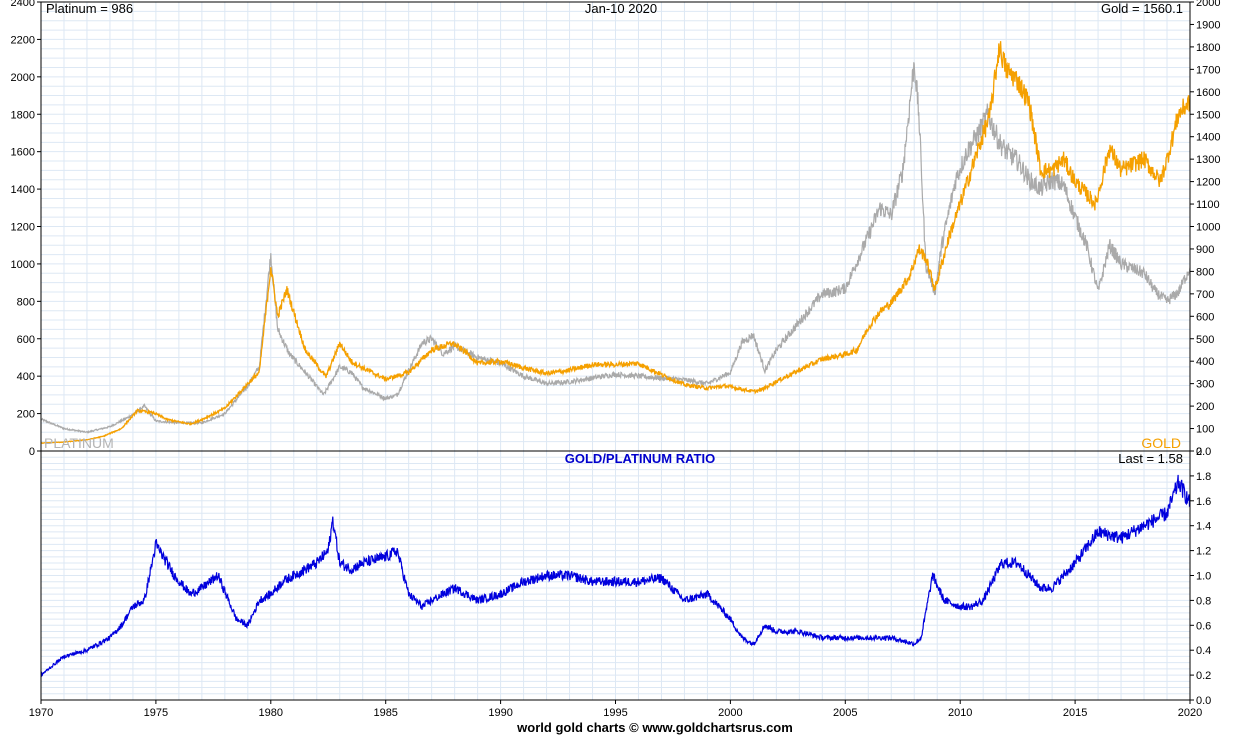 The image size is (1240, 735). Describe the element at coordinates (1203, 452) in the screenshot. I see `ratio-axis-label: 2.0` at that location.